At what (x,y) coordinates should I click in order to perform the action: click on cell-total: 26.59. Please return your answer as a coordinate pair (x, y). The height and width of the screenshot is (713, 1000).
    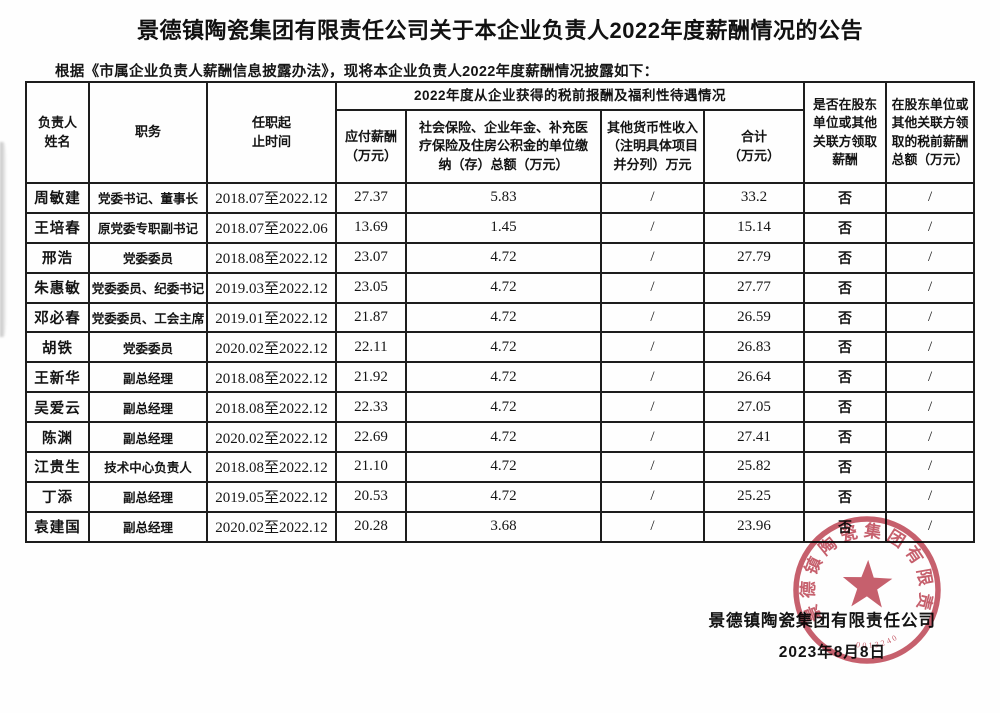
    Looking at the image, I should click on (754, 317).